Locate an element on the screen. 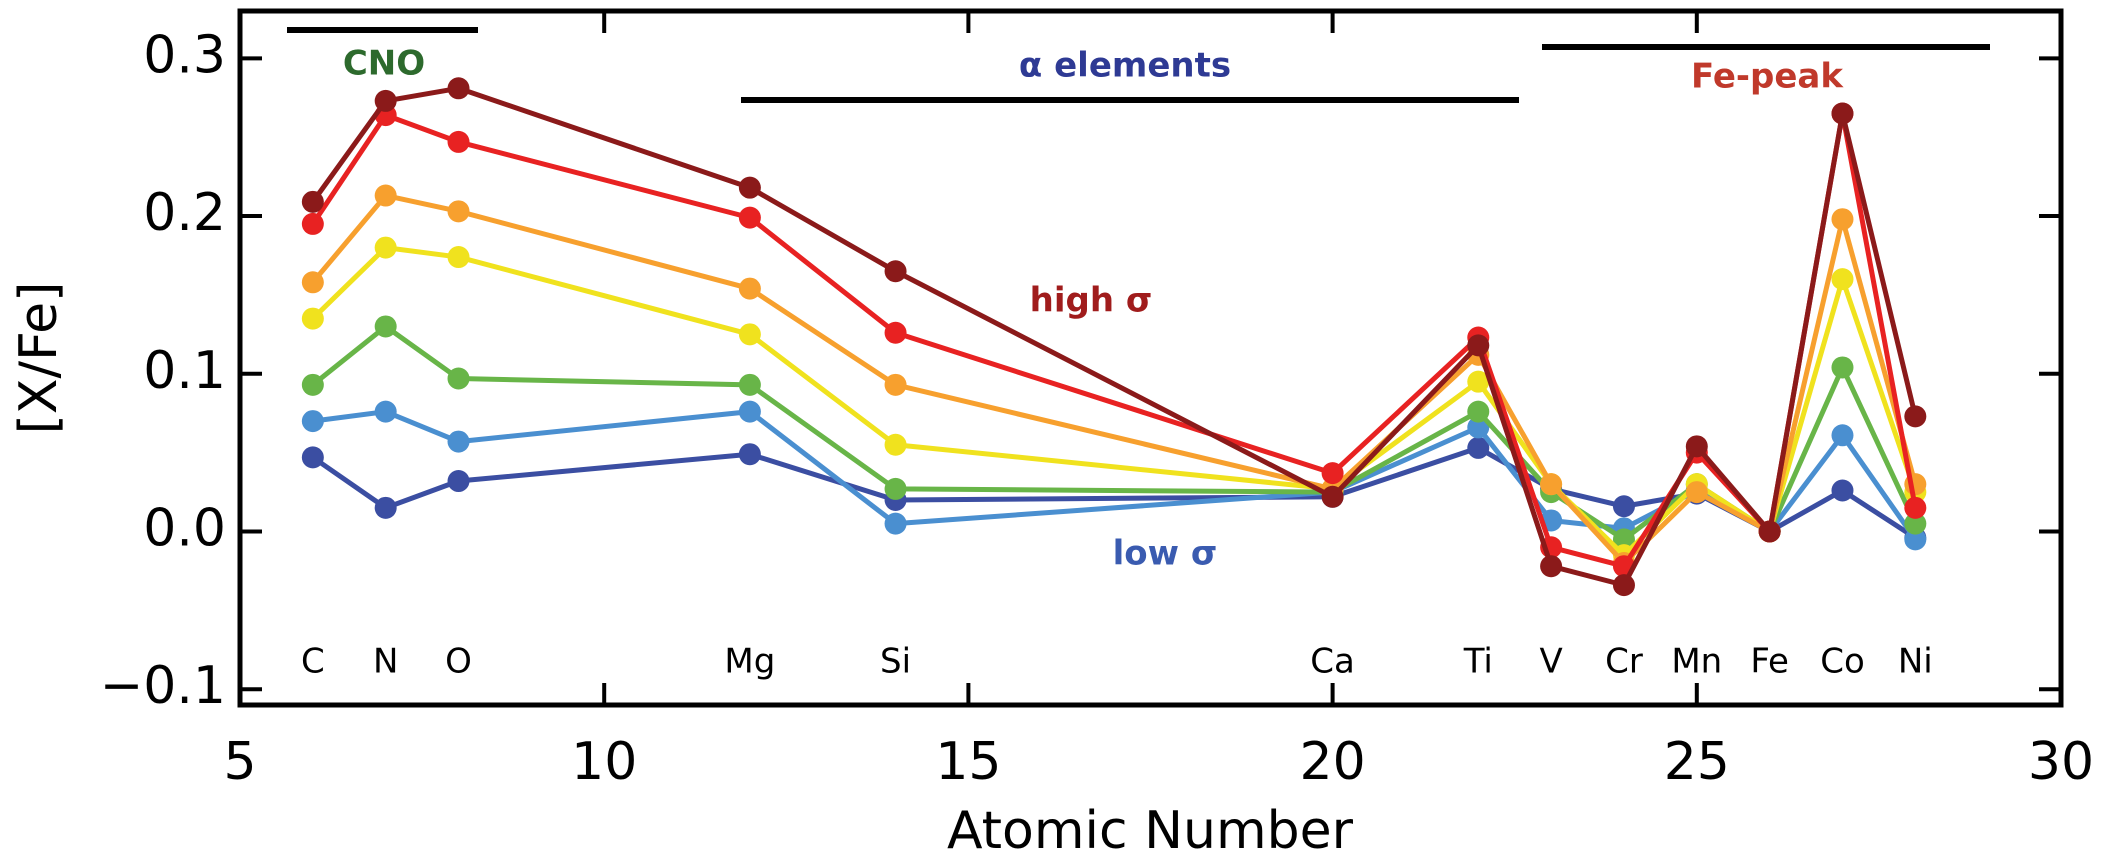 The height and width of the screenshot is (864, 2112). x-tick-label: 25 is located at coordinates (1697, 762).